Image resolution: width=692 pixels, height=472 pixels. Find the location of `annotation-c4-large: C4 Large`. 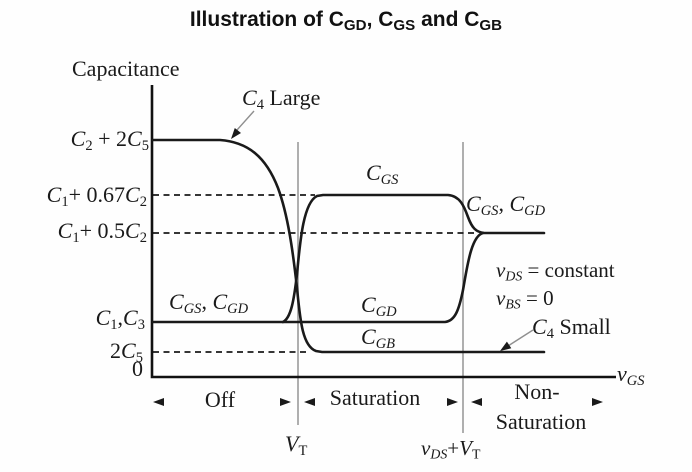

annotation-c4-large: C4 Large is located at coordinates (281, 99).